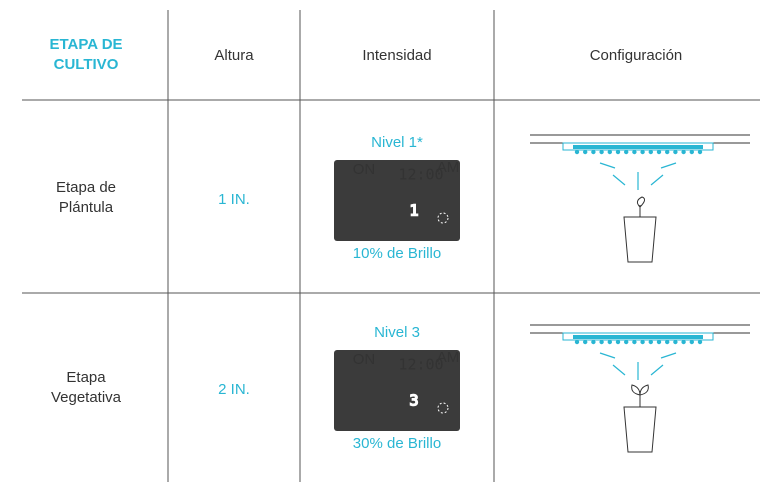 The height and width of the screenshot is (482, 783). What do you see at coordinates (396, 55) in the screenshot?
I see `header-intensity: Intensidad` at bounding box center [396, 55].